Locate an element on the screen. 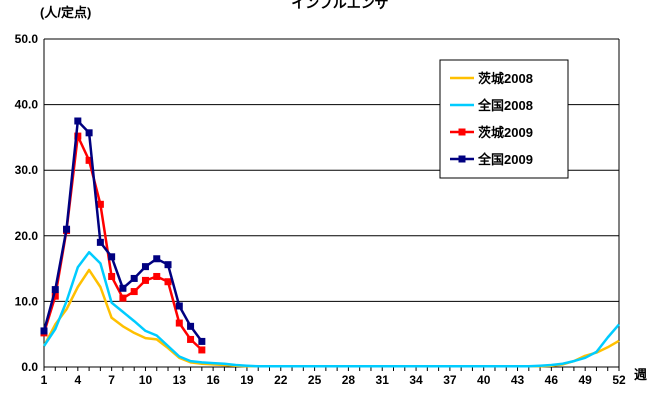  x-tick-label: 43 is located at coordinates (518, 380).